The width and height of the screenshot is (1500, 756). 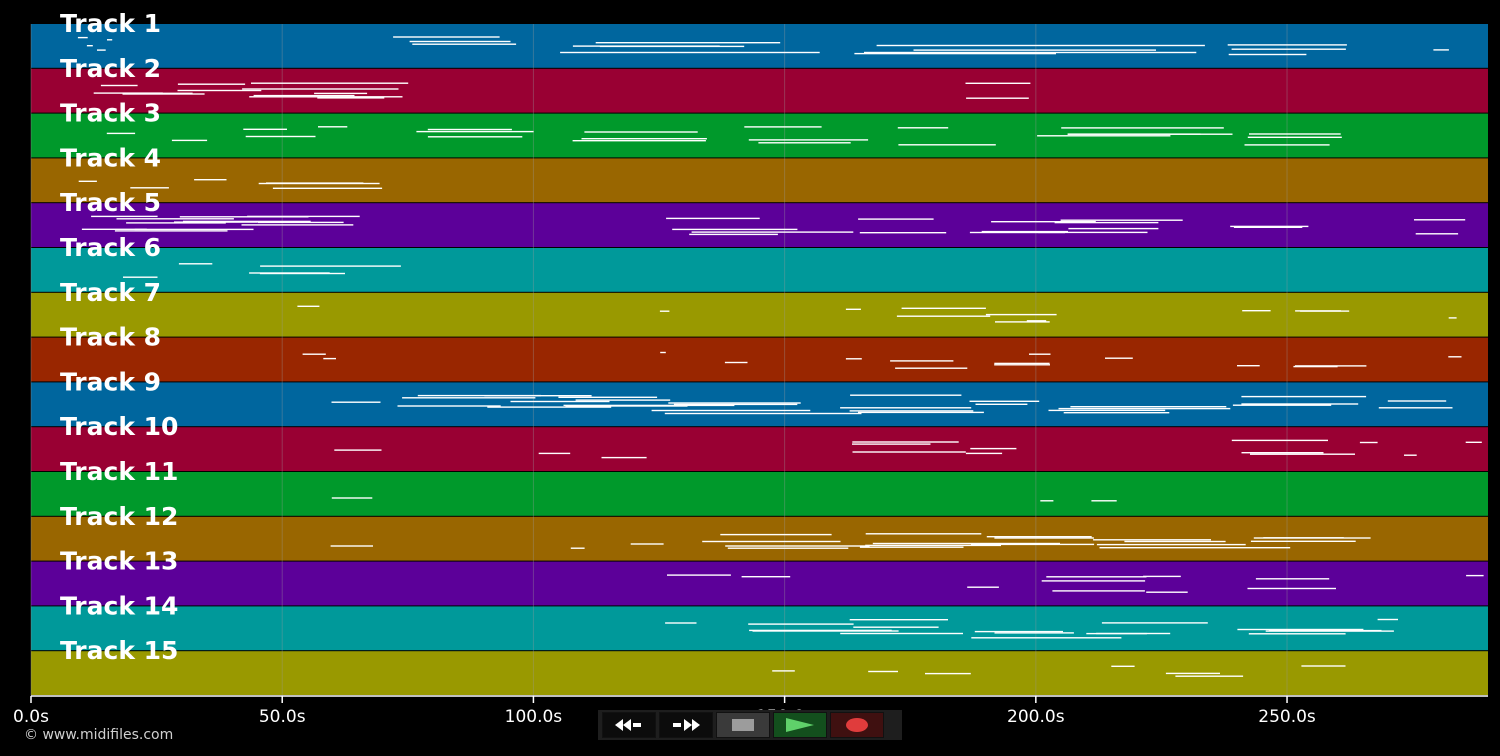 I want to click on rewind-button, so click(x=629, y=725).